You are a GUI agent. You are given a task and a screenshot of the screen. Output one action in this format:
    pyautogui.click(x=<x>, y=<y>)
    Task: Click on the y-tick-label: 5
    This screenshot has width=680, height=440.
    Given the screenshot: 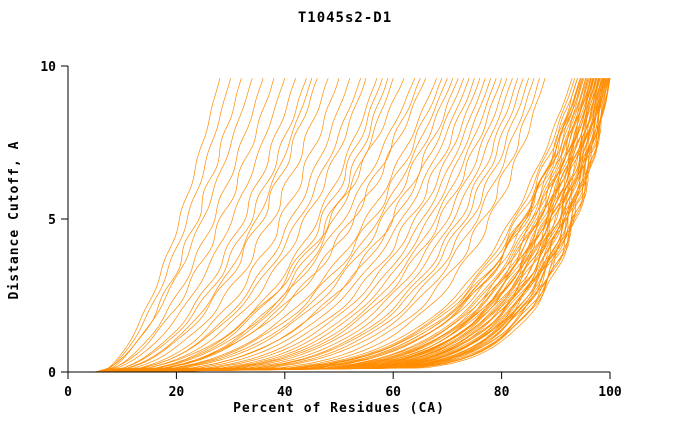 What is the action you would take?
    pyautogui.click(x=52, y=220)
    